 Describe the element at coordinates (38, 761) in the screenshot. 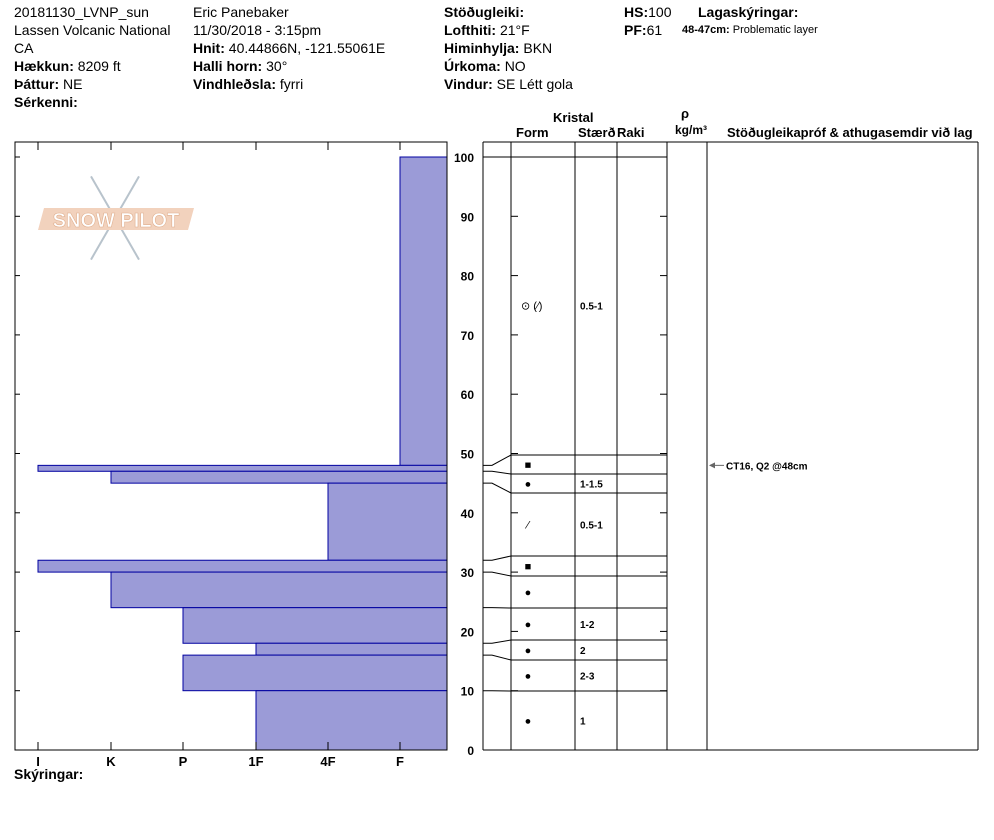

I see `x-tick-label: I` at that location.